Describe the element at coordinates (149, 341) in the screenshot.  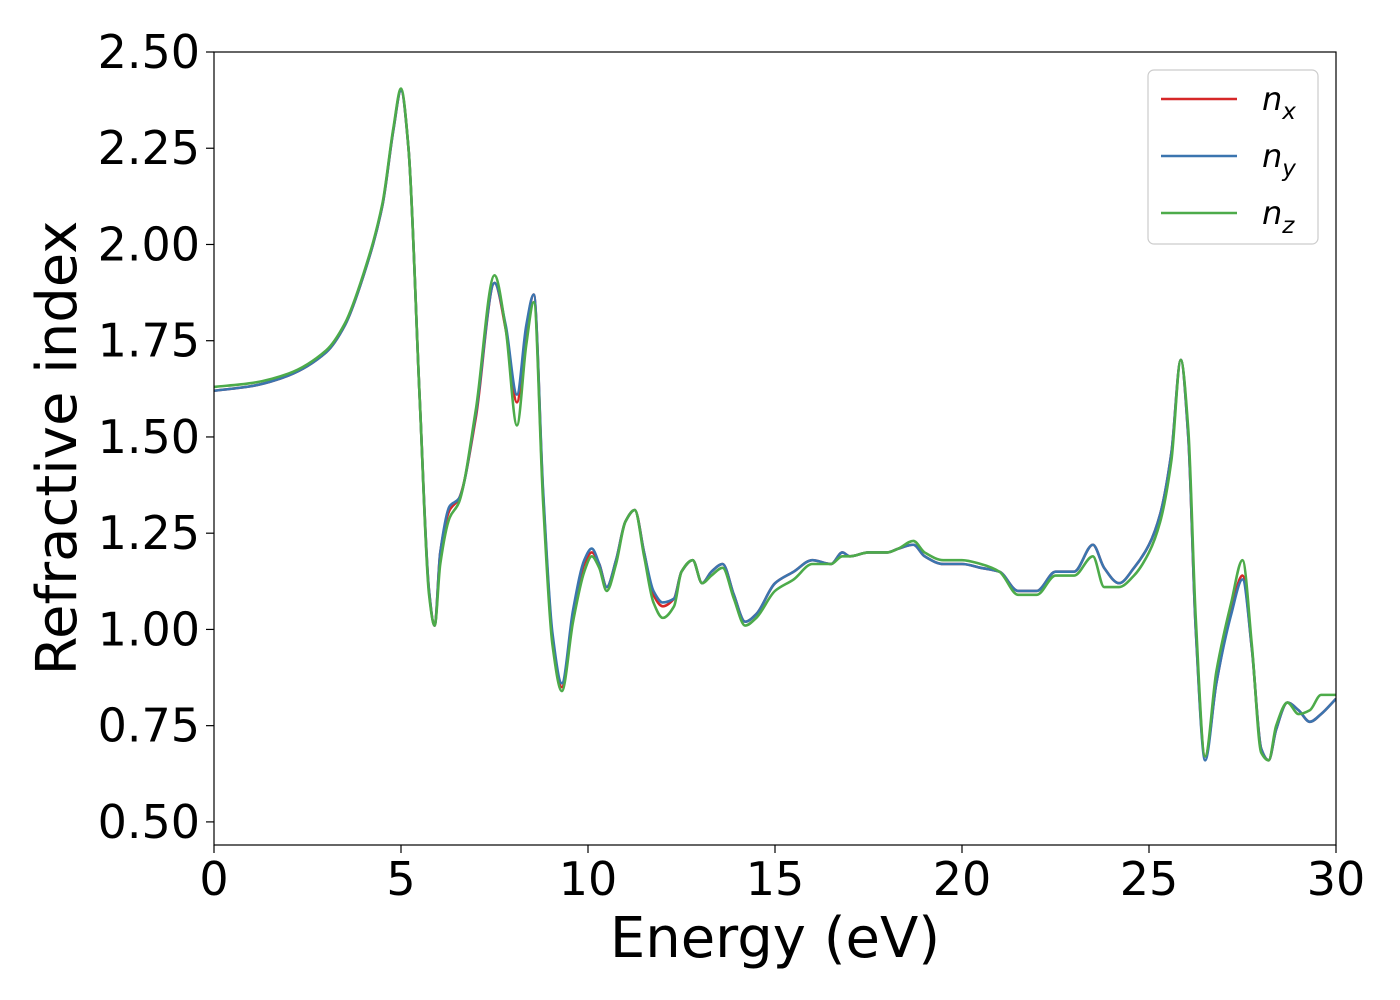
I see `y-tick-label: 1.75` at that location.